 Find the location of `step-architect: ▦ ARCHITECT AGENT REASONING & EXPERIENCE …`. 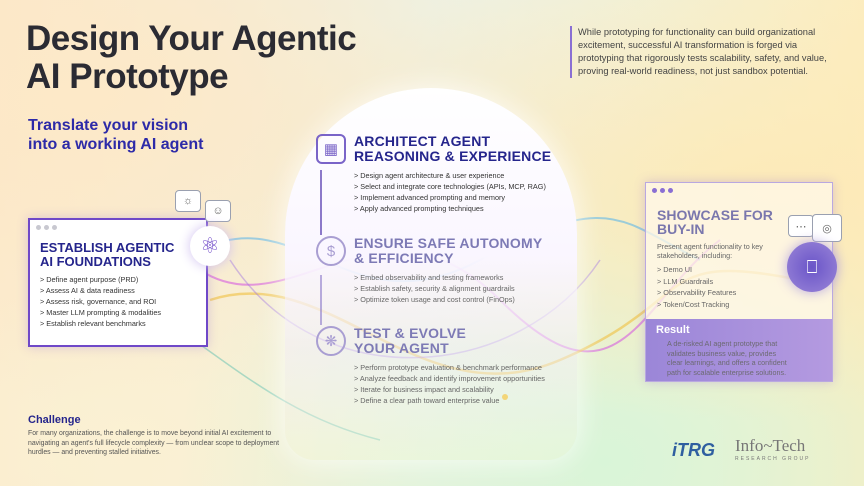

step-architect: ▦ ARCHITECT AGENT REASONING & EXPERIENCE … is located at coordinates (441, 174).